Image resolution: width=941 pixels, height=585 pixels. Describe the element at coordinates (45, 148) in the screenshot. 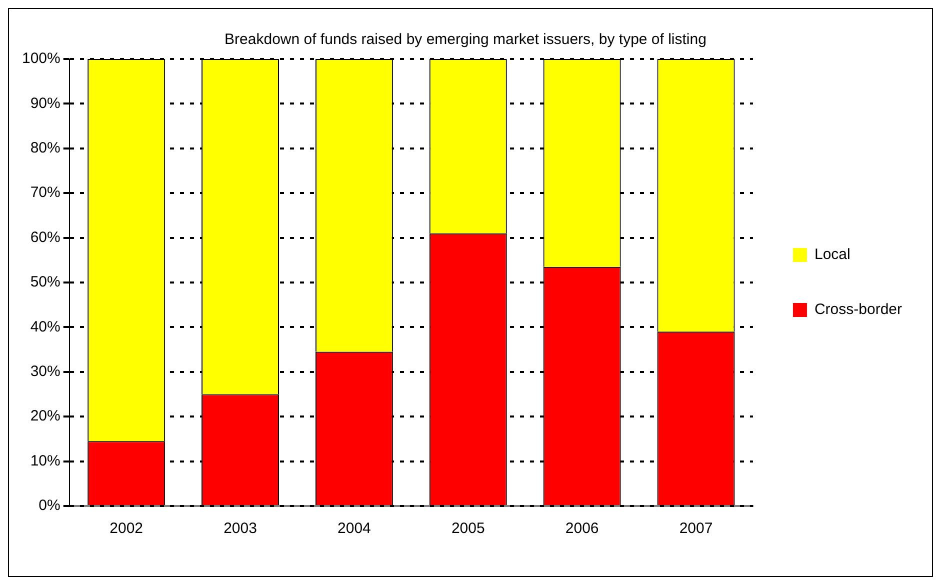

I see `y-tick-label: 80%` at that location.